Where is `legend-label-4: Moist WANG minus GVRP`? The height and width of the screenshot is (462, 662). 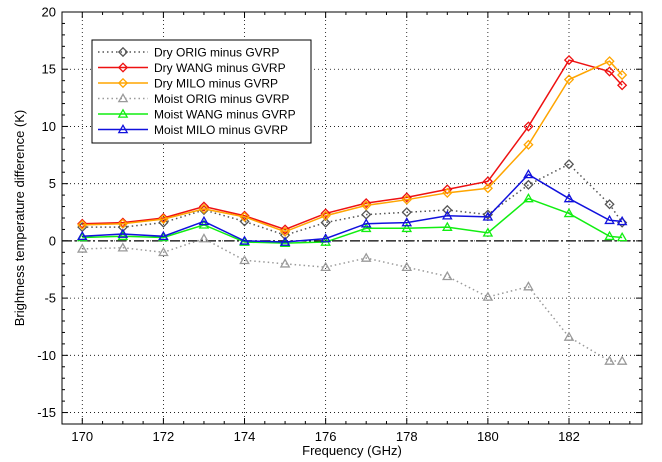 legend-label-4: Moist WANG minus GVRP is located at coordinates (225, 115).